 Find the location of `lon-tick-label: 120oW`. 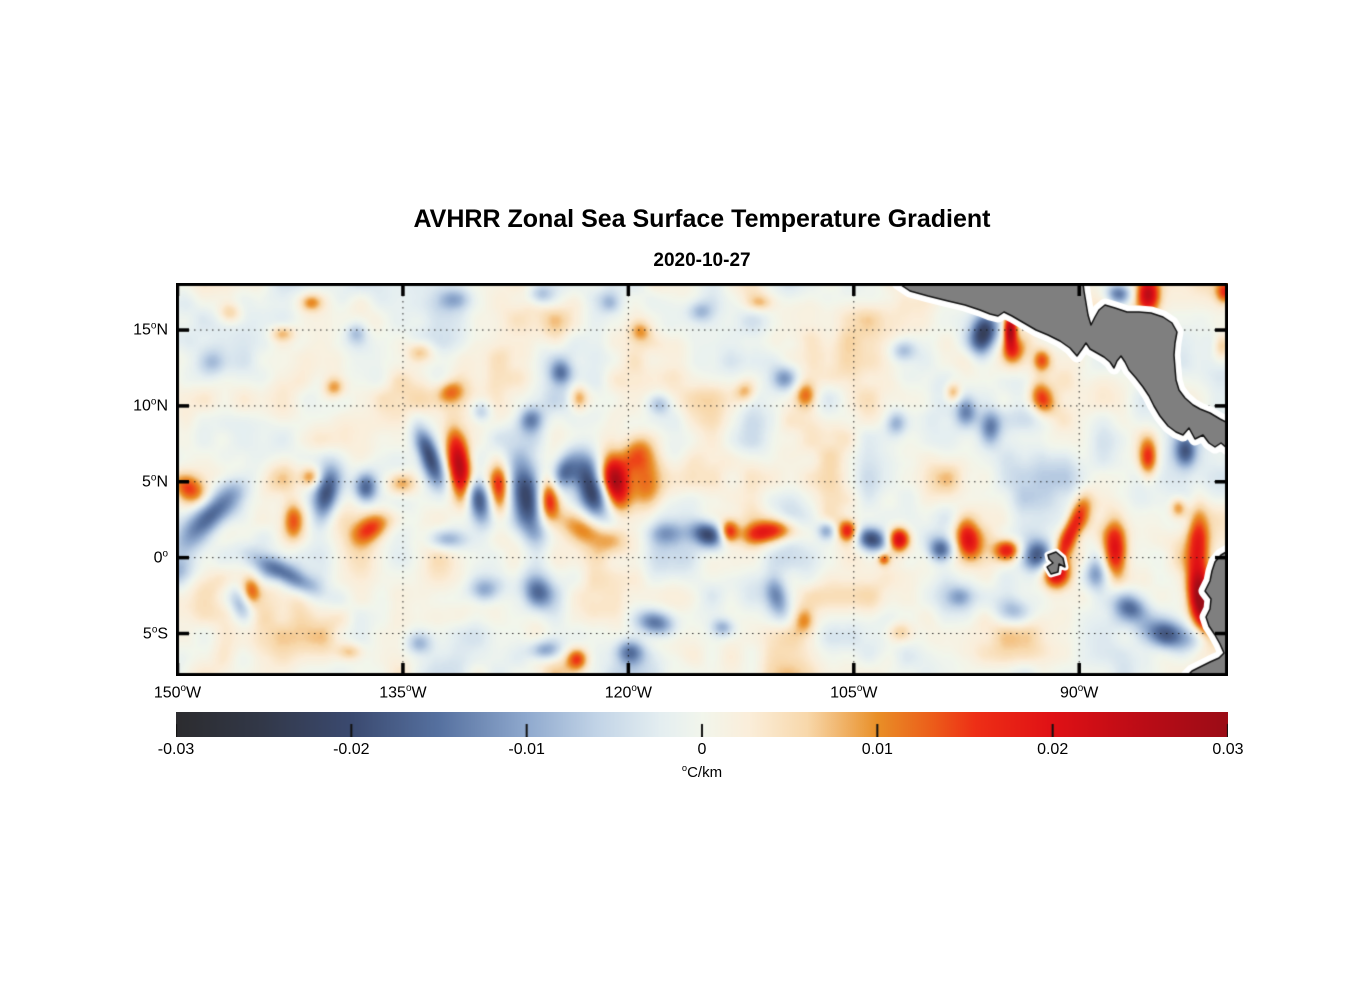

lon-tick-label: 120oW is located at coordinates (628, 692).